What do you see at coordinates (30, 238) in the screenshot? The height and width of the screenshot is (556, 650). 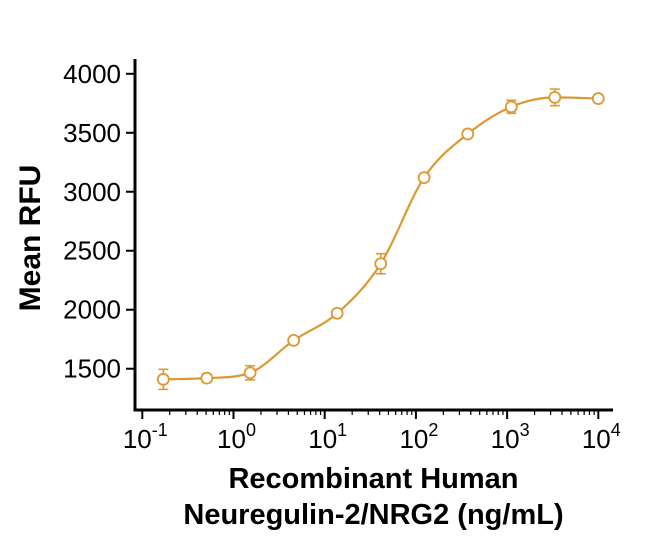 I see `y-axis-title: Mean RFU` at bounding box center [30, 238].